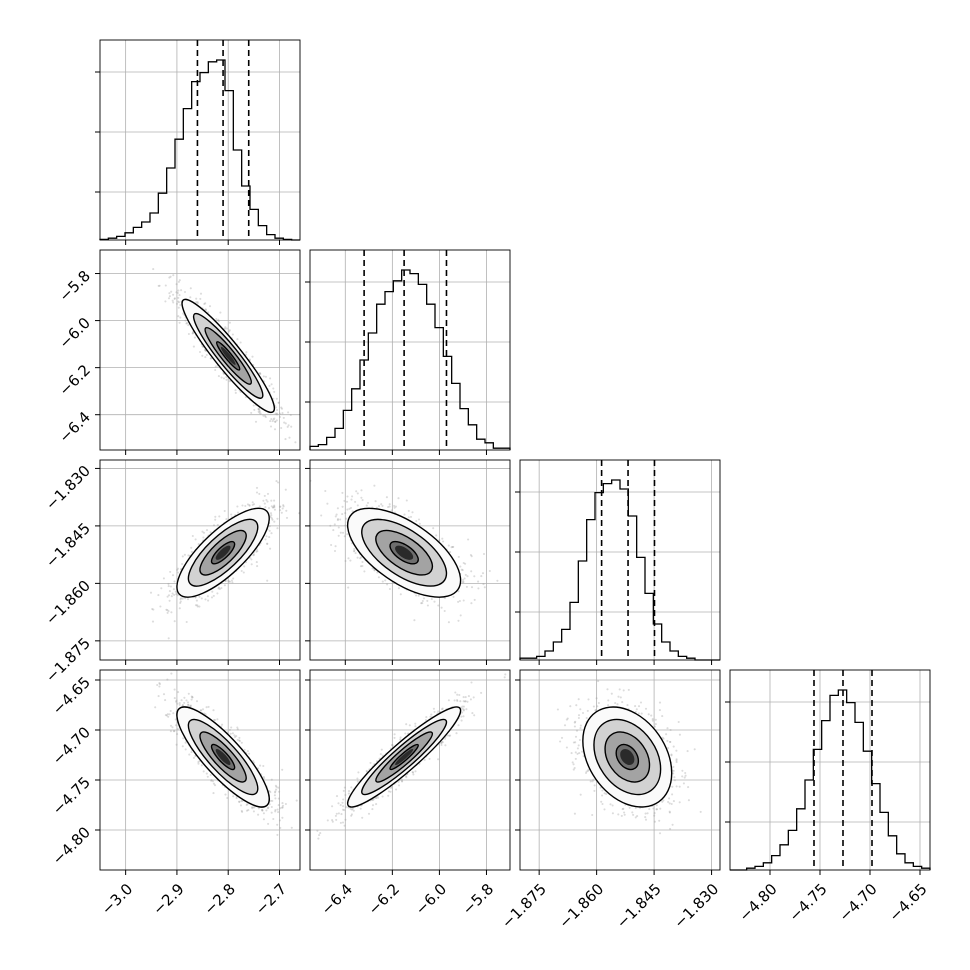 This screenshot has width=970, height=970. I want to click on y-tick-label: −6.0, so click(75, 333).